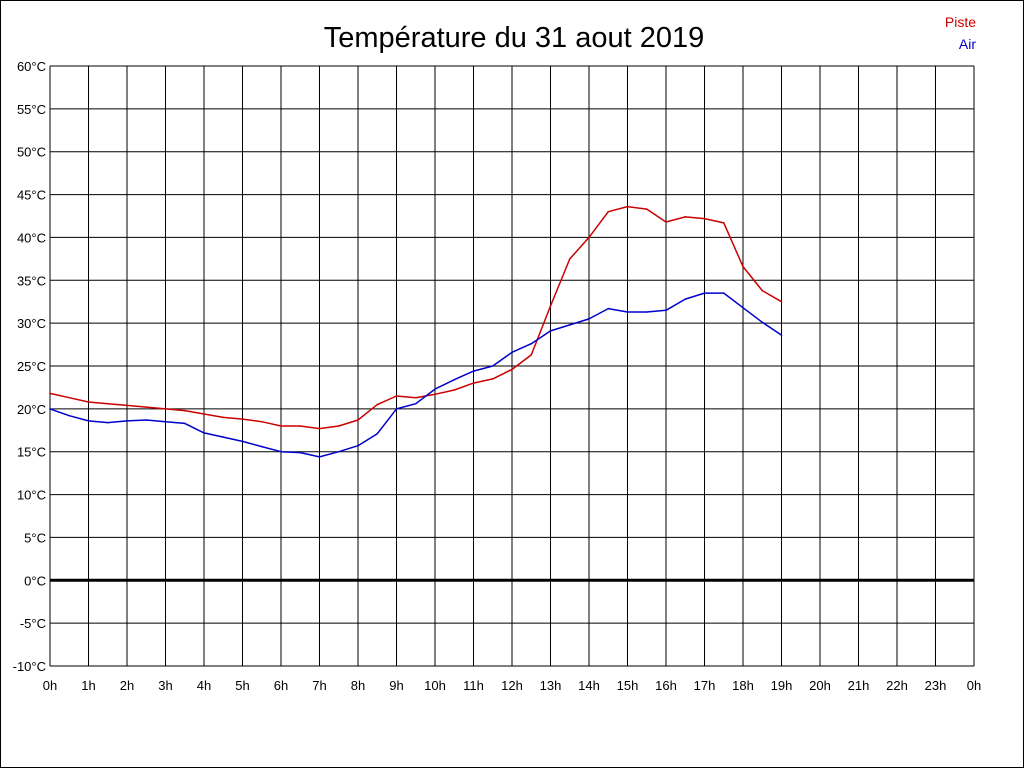 This screenshot has width=1024, height=768. I want to click on y-tick-label: 25°C, so click(31, 366).